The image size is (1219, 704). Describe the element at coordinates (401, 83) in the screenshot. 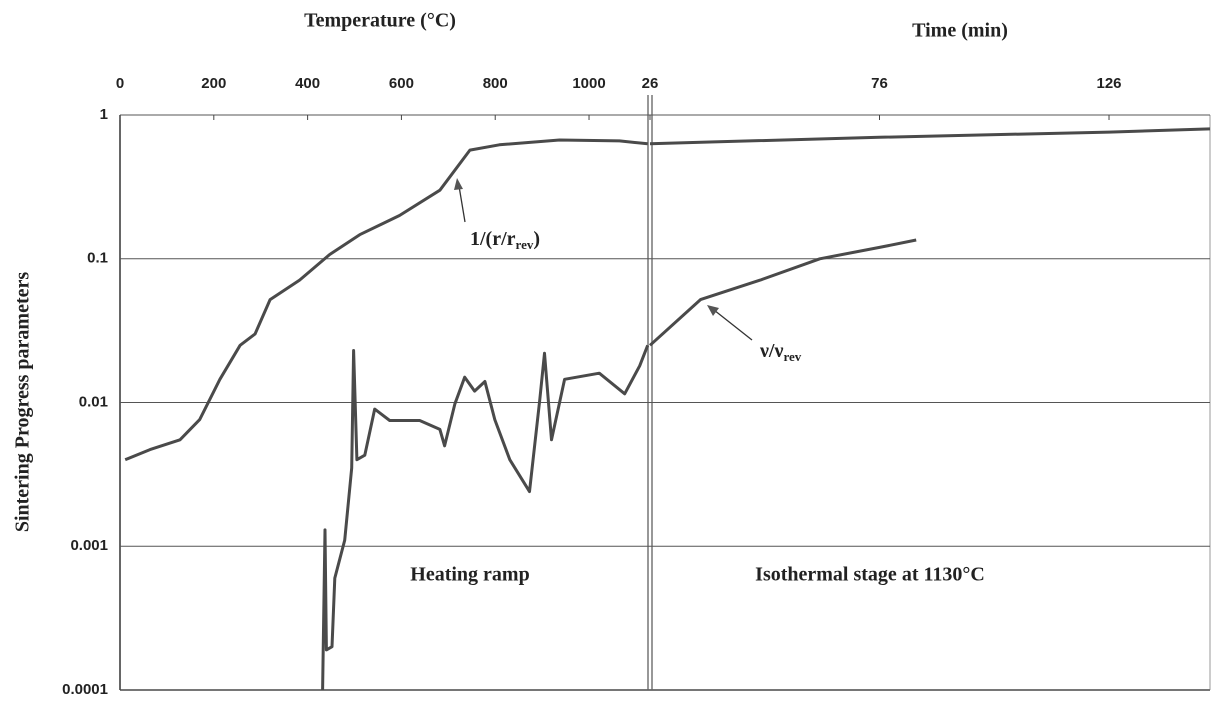

I see `x-tick-label: 600` at that location.